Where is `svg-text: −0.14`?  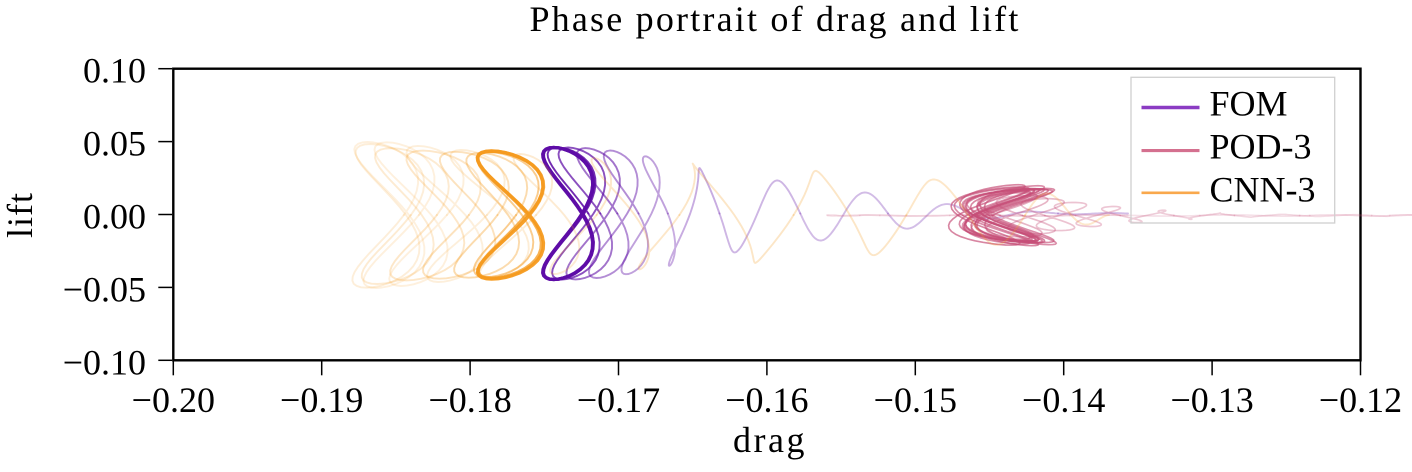
svg-text: −0.14 is located at coordinates (1063, 400).